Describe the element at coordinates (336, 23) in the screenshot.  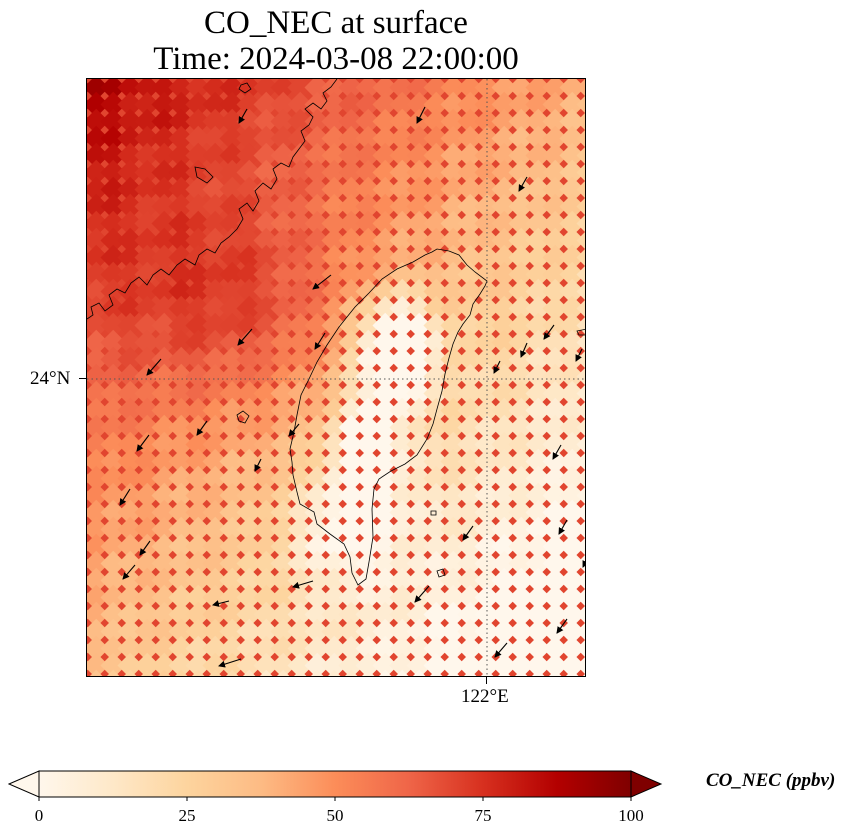
I see `map-title: CO_NEC at surface` at that location.